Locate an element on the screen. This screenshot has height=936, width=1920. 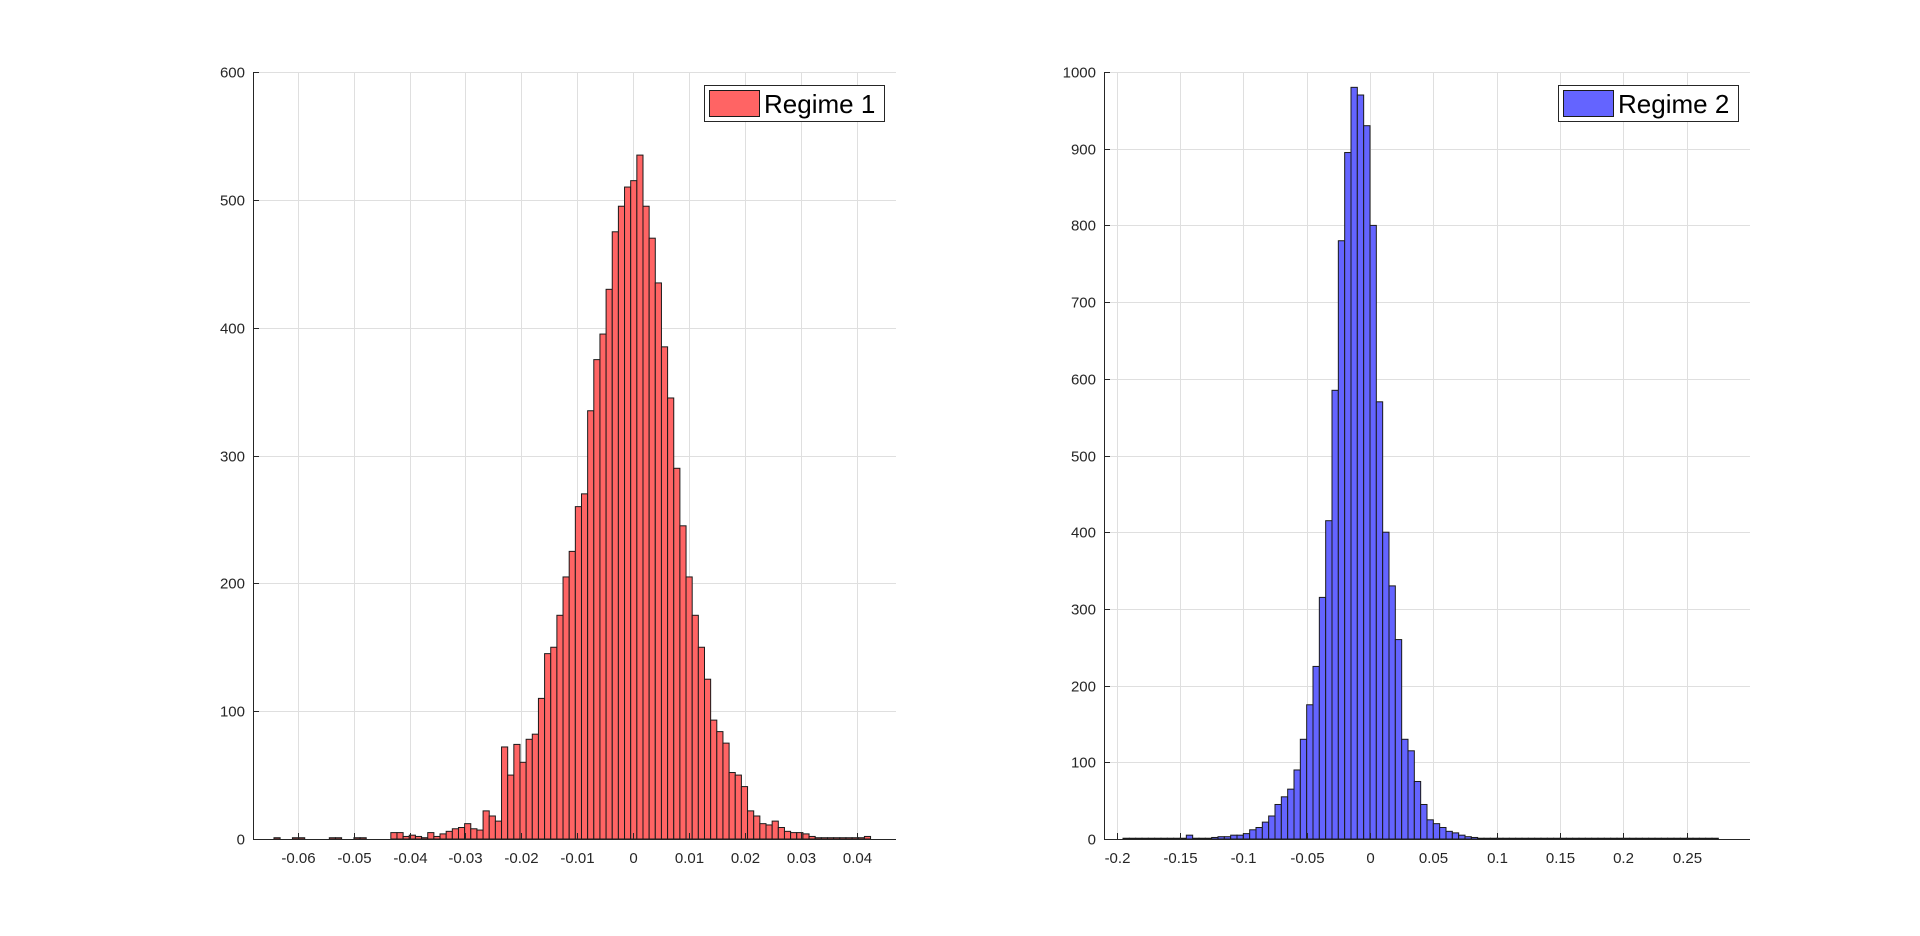
x-tick-label: -0.01 is located at coordinates (577, 858).